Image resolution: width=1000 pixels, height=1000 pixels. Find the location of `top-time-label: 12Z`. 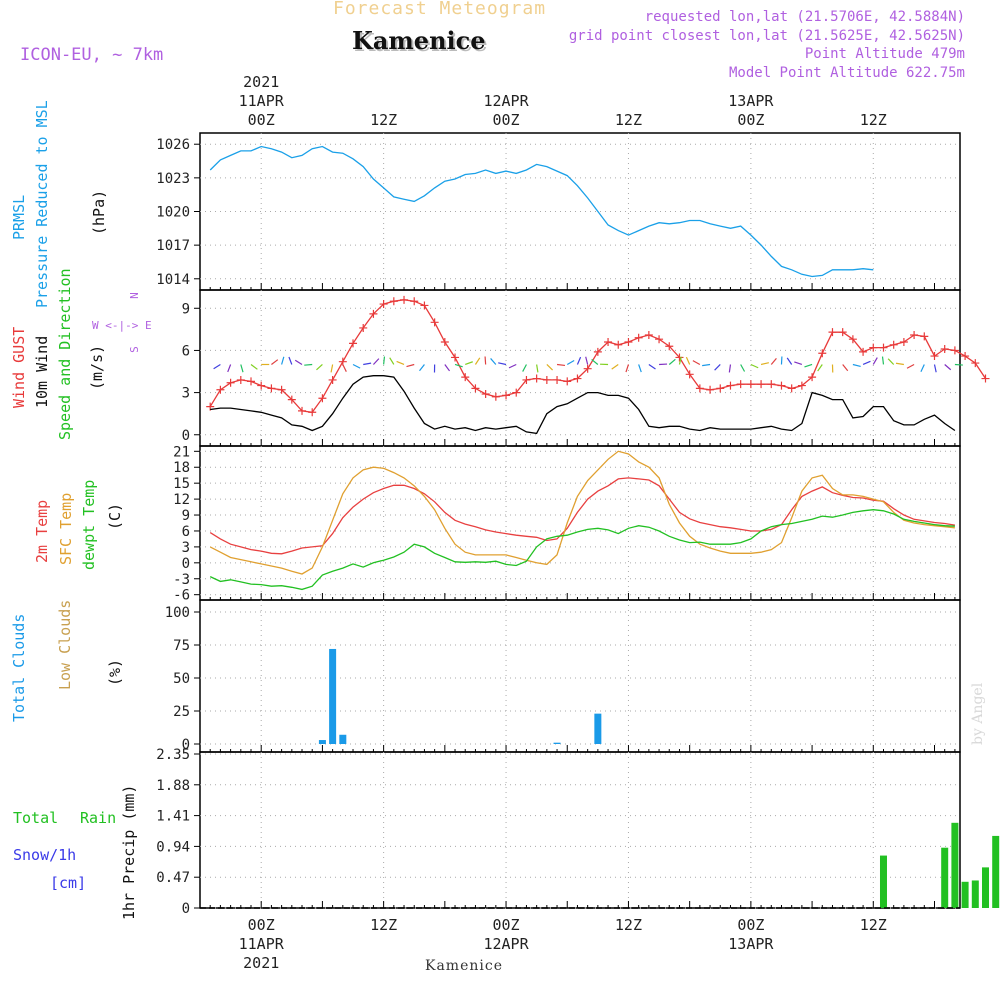

top-time-label: 12Z is located at coordinates (873, 120).